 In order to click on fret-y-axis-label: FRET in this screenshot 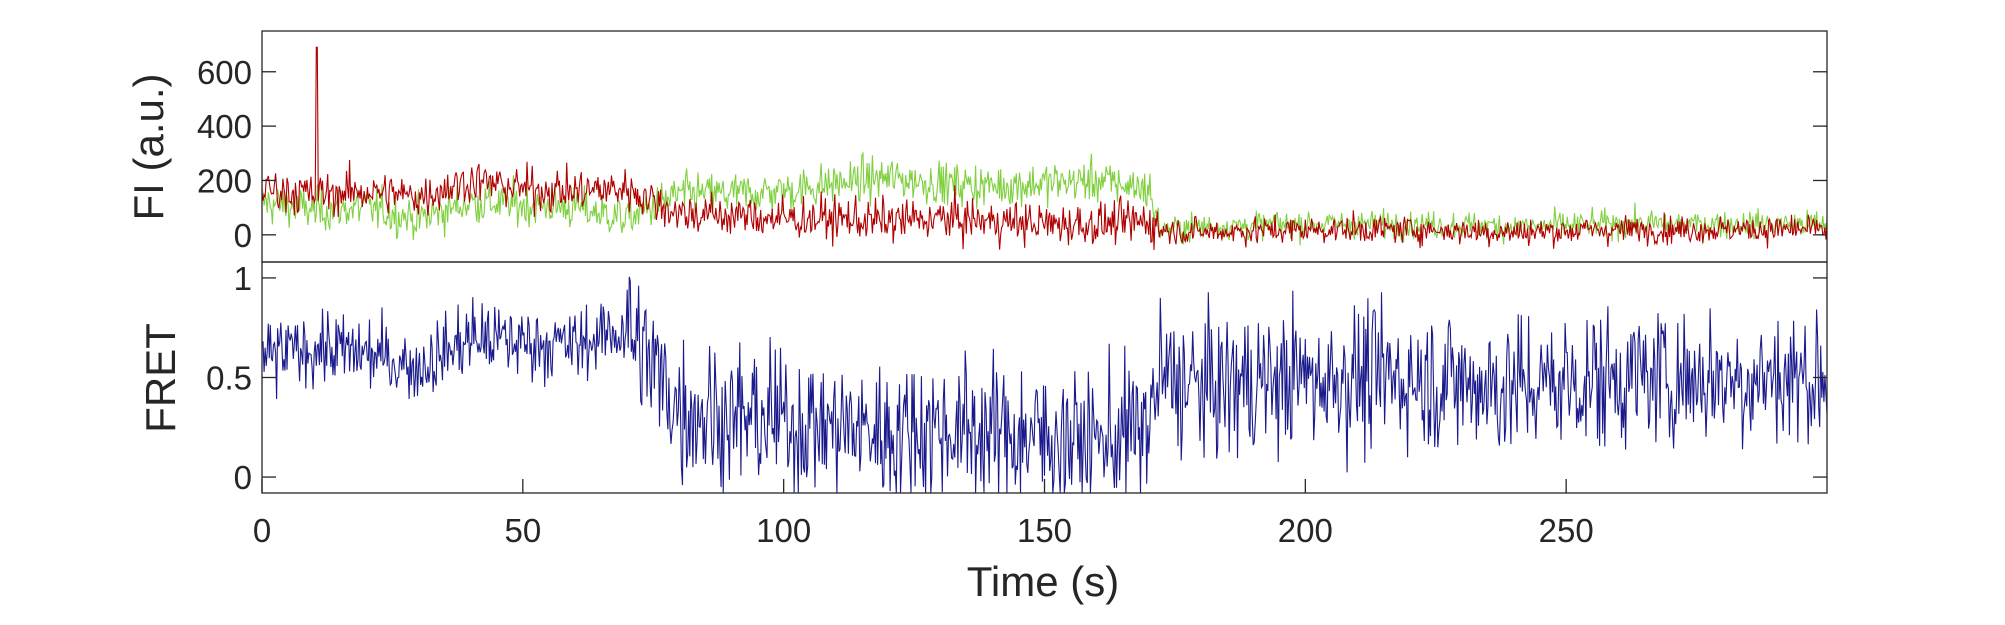, I will do `click(160, 378)`.